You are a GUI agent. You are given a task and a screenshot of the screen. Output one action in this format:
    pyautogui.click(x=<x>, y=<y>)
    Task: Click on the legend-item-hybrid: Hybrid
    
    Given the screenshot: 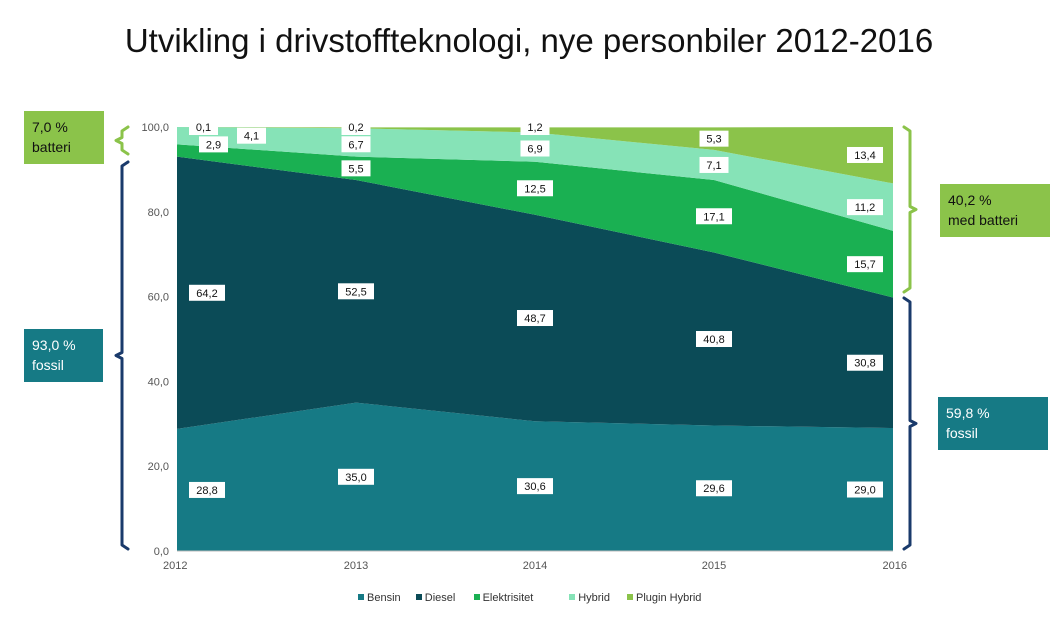 What is the action you would take?
    pyautogui.click(x=589, y=598)
    